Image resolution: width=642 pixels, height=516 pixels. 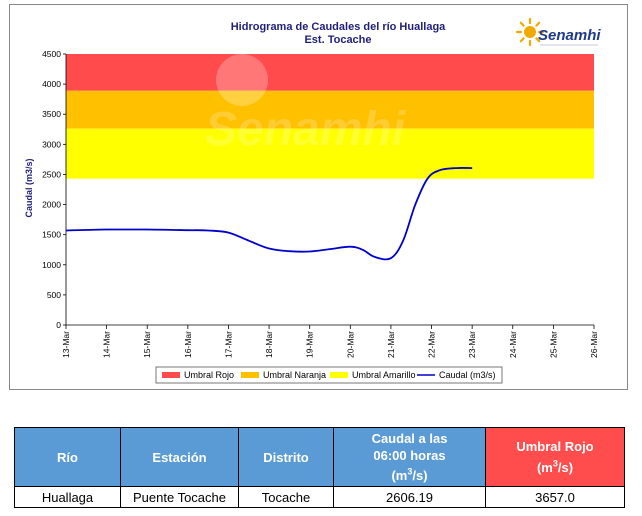 What do you see at coordinates (339, 375) in the screenshot?
I see `legend-swatch-yellow` at bounding box center [339, 375].